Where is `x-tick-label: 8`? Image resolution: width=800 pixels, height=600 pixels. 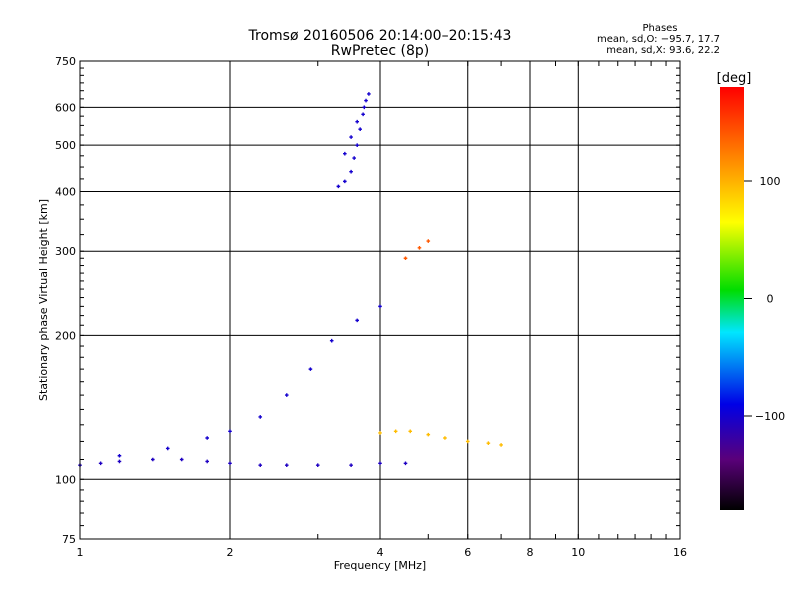
x-tick-label: 8 is located at coordinates (530, 552).